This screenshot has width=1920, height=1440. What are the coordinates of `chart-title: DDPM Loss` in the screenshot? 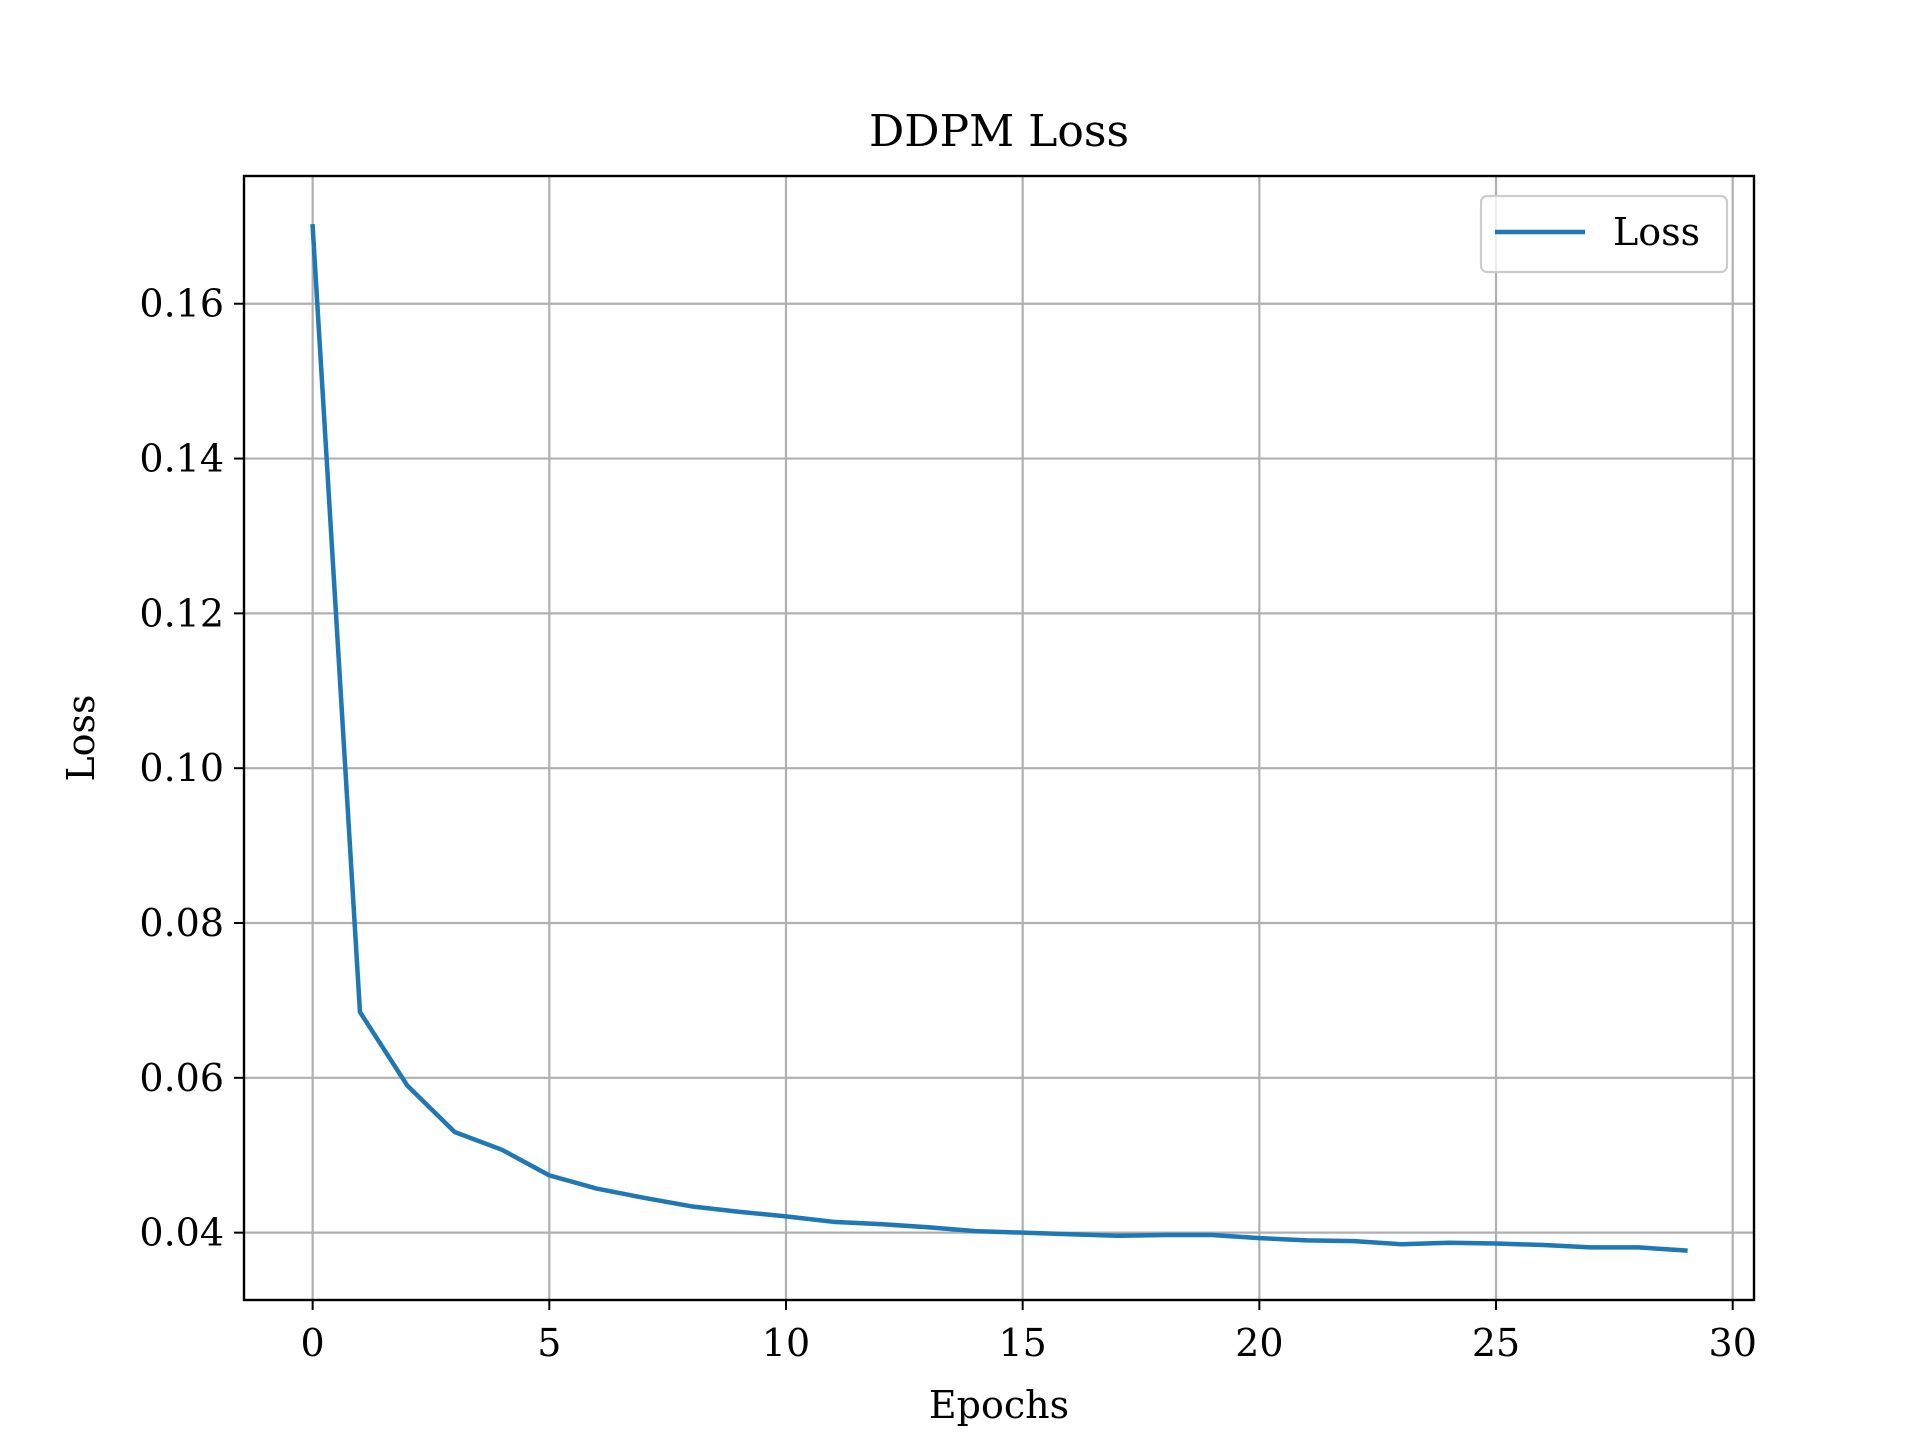 It's located at (999, 131).